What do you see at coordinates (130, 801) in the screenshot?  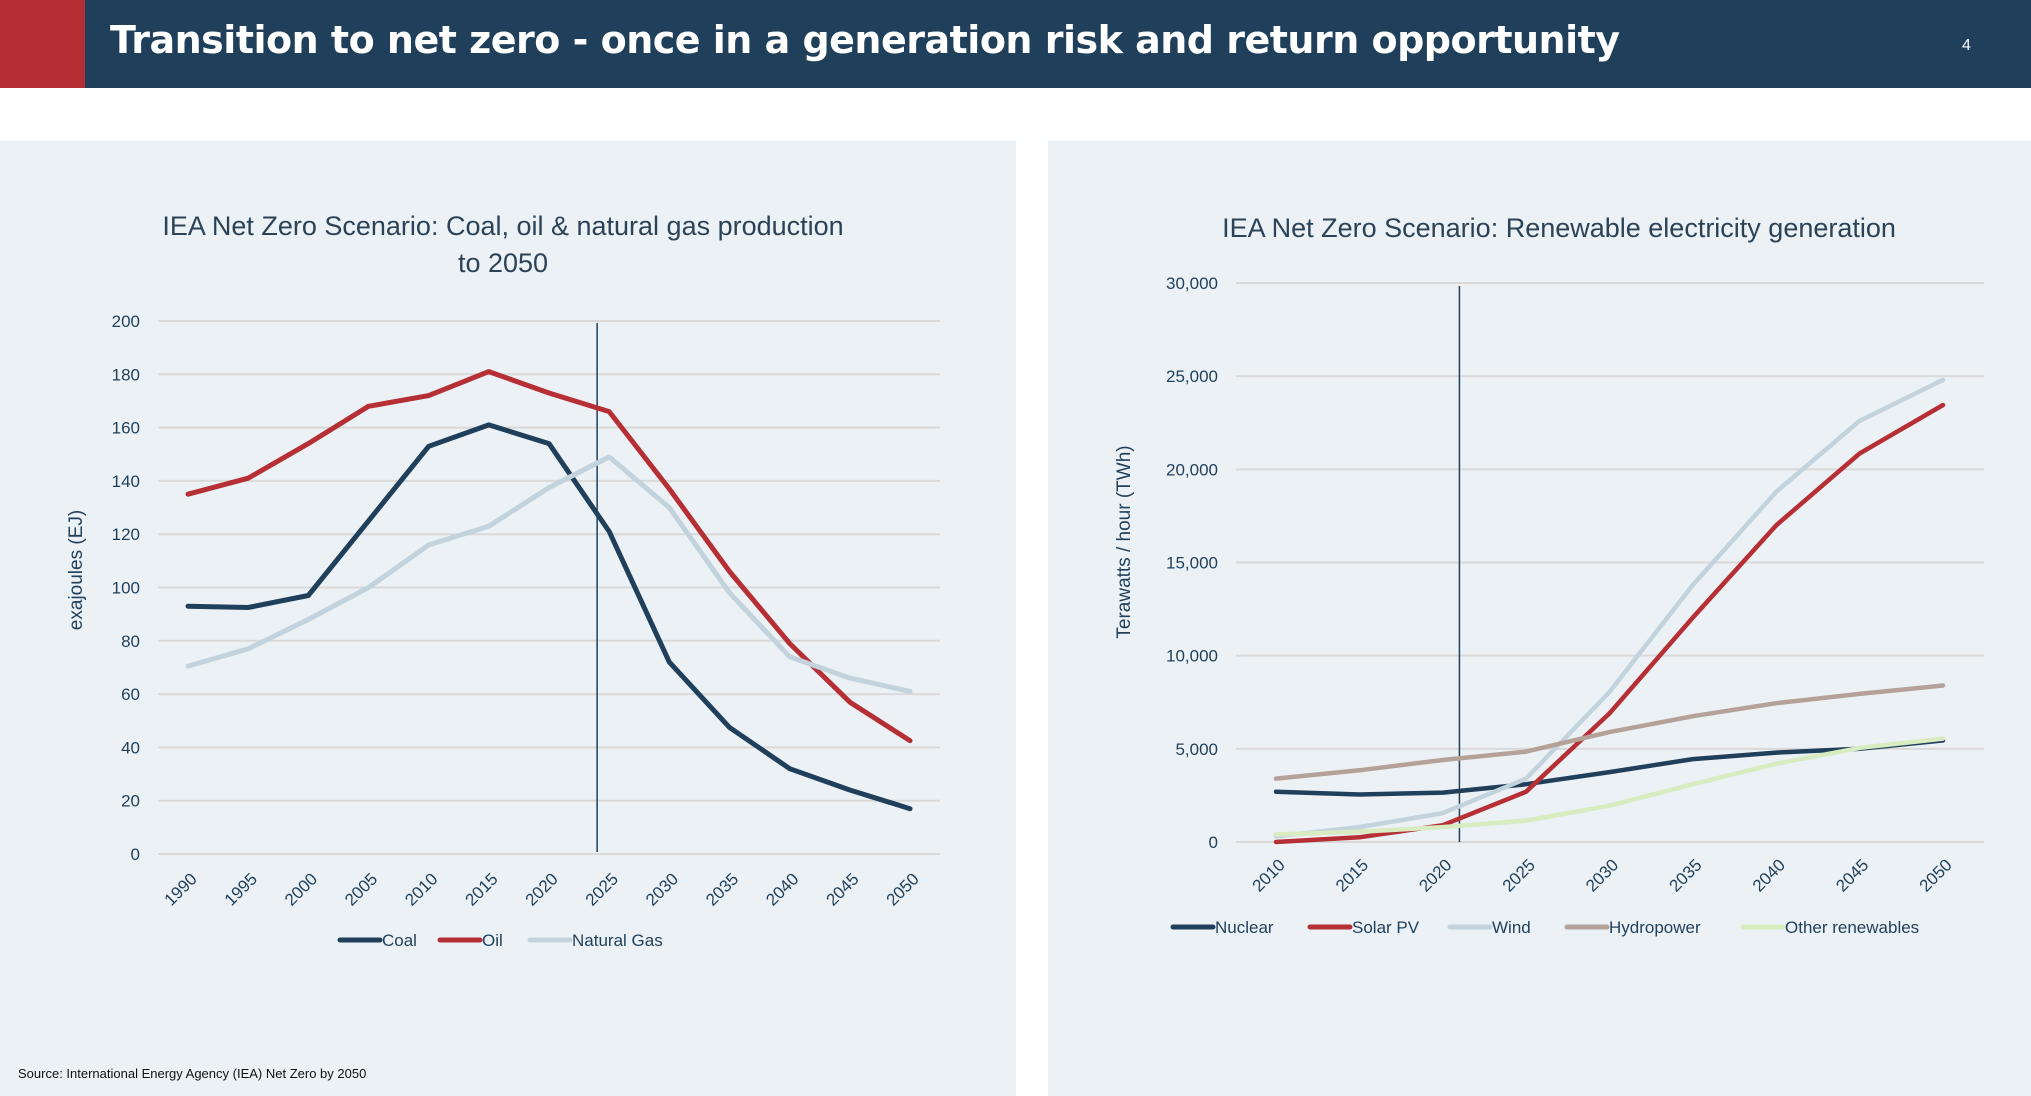 I see `y-tick-label: 20` at bounding box center [130, 801].